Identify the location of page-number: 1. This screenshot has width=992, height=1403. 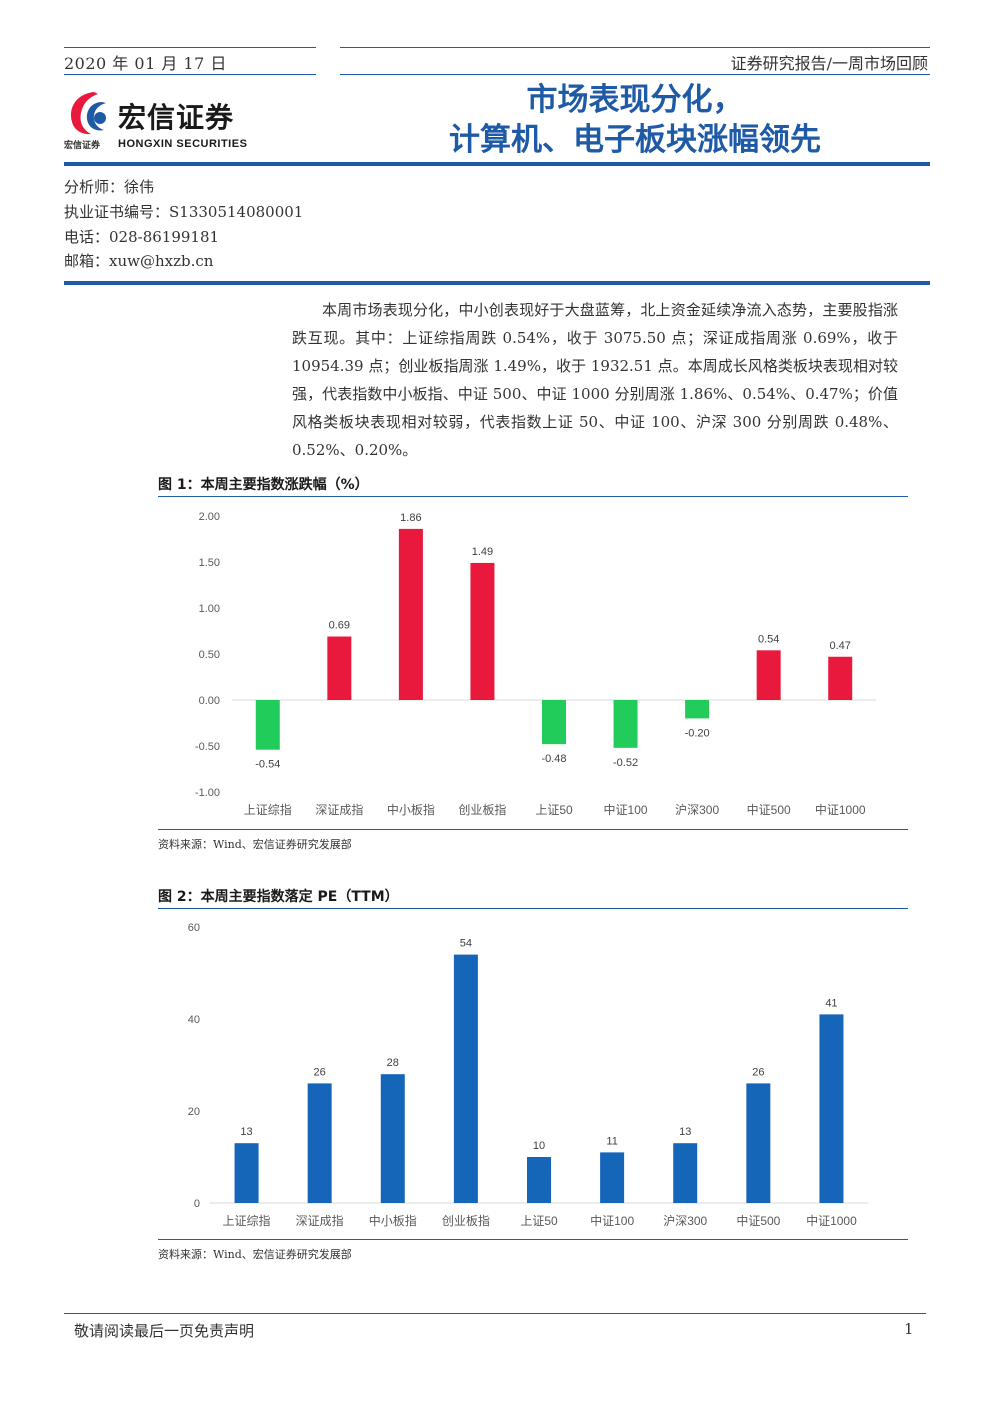
(909, 1329).